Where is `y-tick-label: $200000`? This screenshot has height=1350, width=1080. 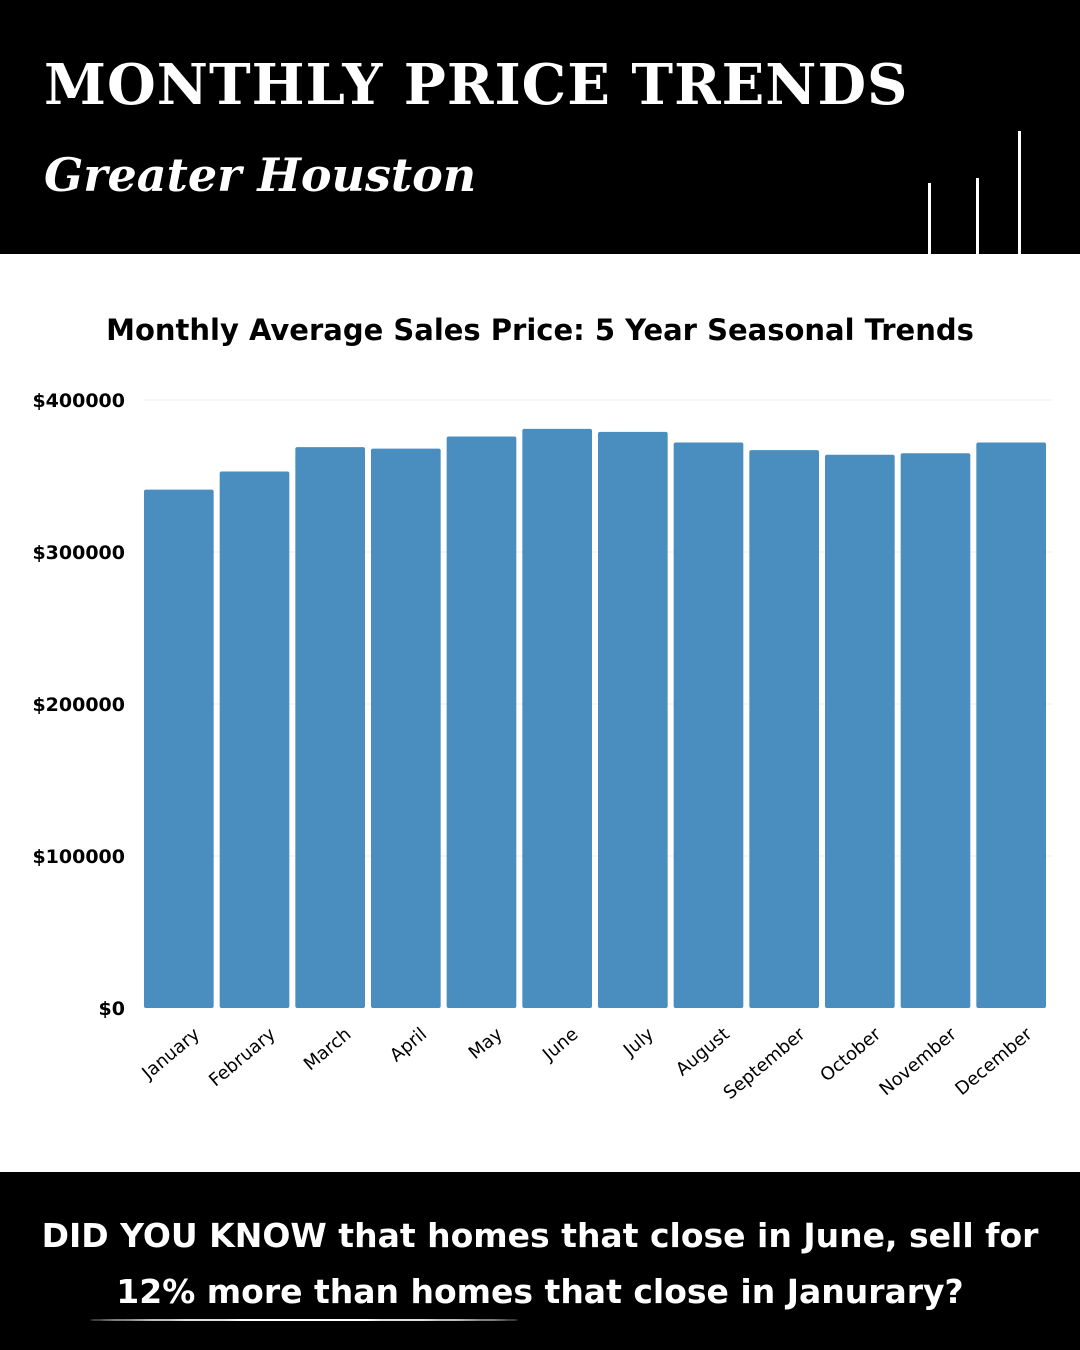
y-tick-label: $200000 is located at coordinates (78, 705).